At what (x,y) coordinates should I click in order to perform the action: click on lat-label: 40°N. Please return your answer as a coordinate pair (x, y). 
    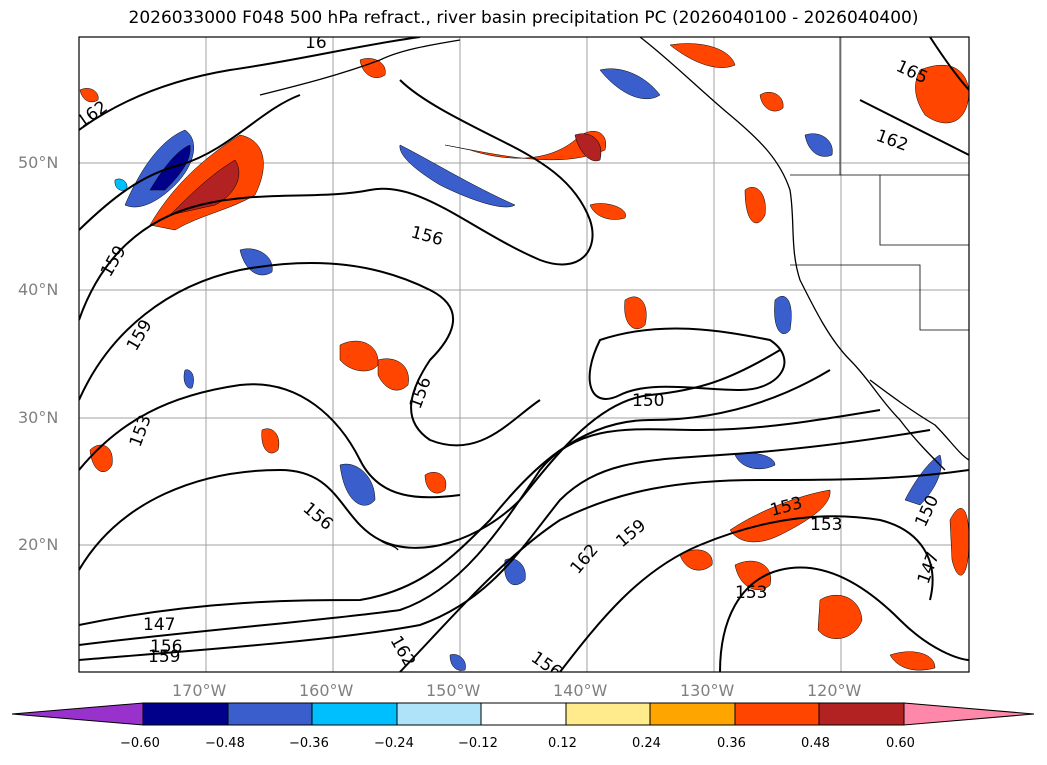
    Looking at the image, I should click on (38, 289).